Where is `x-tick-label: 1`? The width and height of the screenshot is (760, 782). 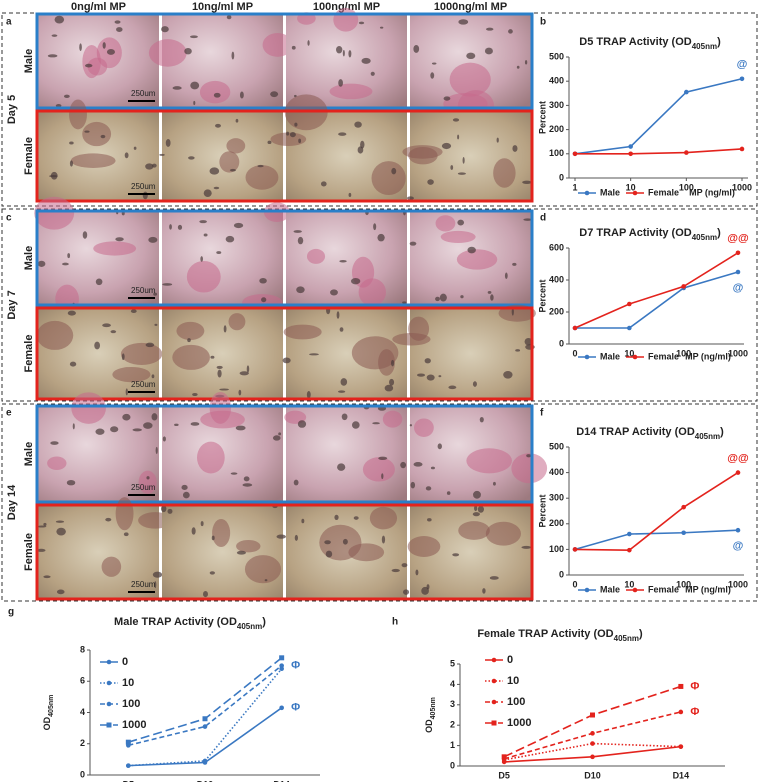
x-tick-label: 1 is located at coordinates (574, 187).